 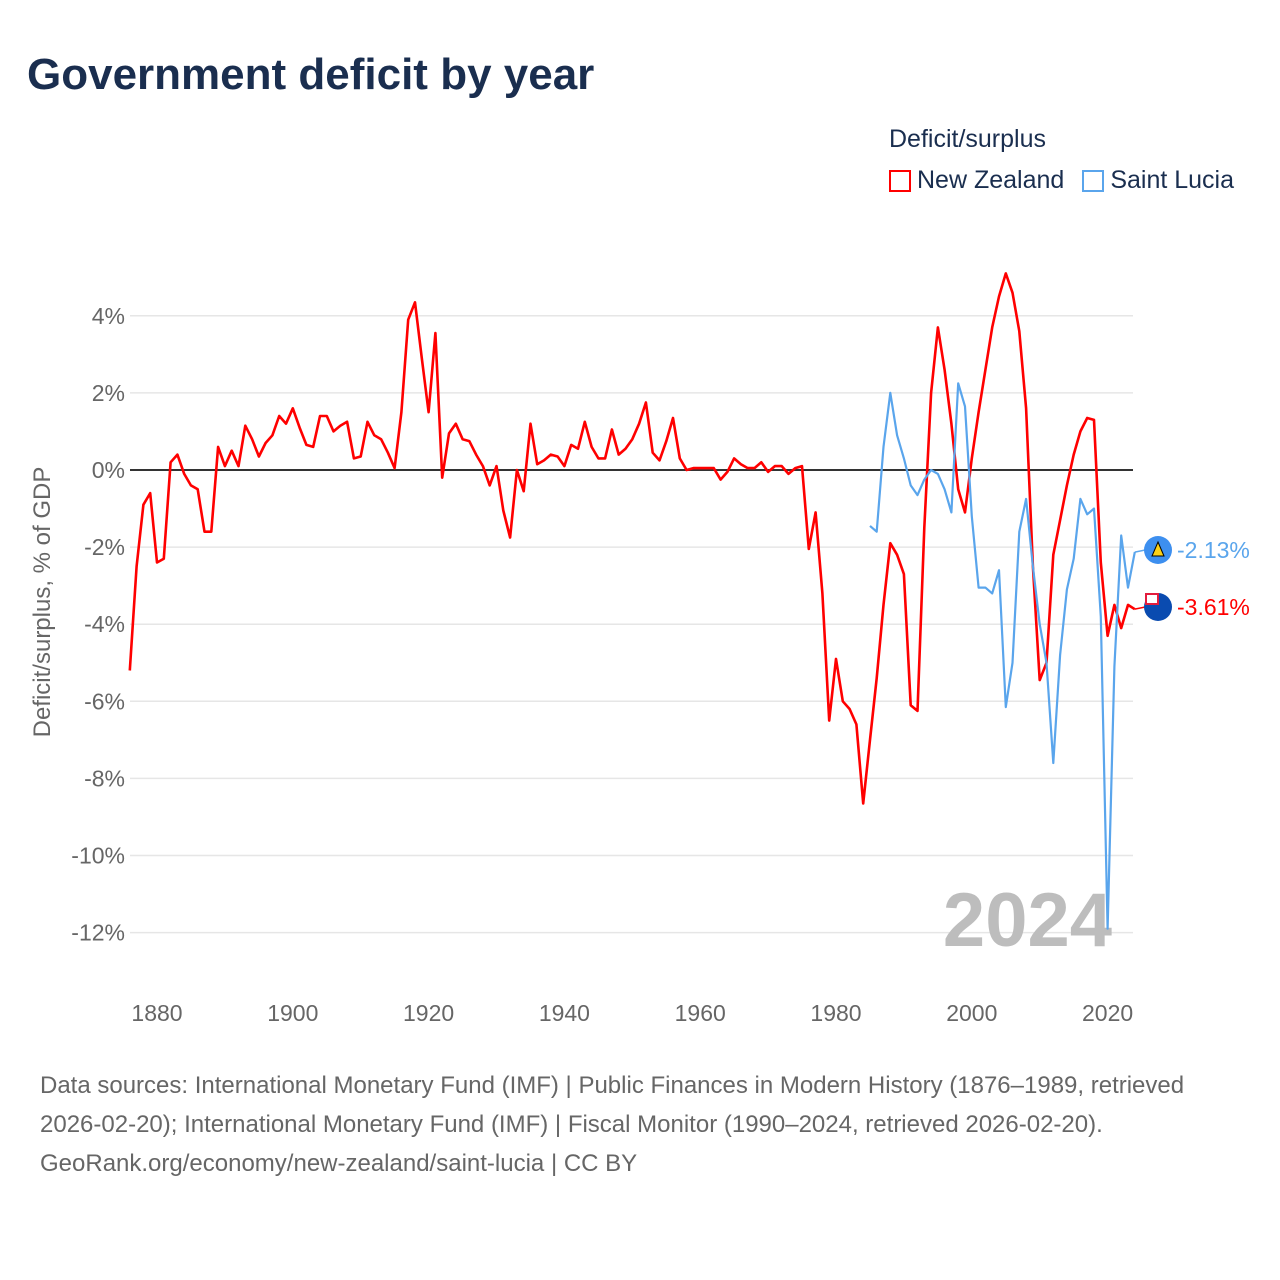 I want to click on y-tick-label: -10%, so click(x=98, y=856).